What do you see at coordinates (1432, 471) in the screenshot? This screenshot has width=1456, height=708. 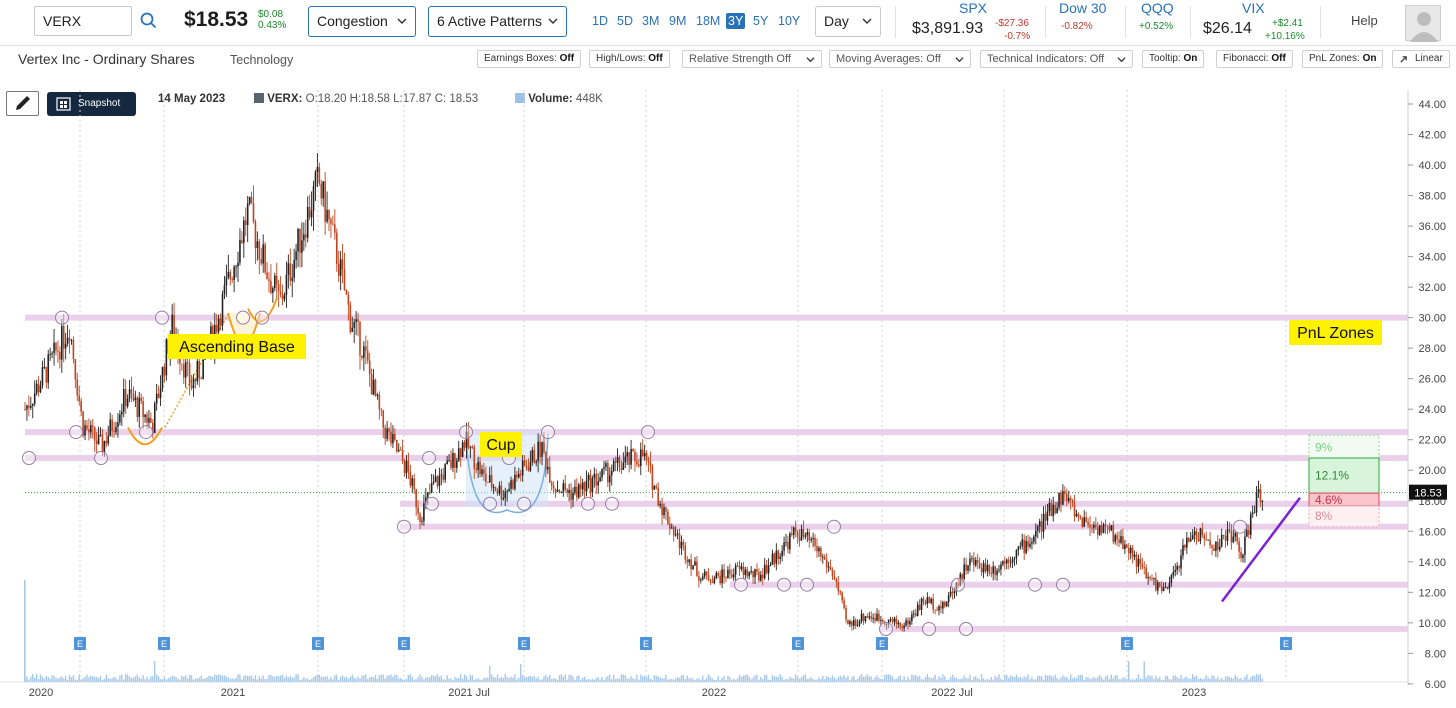 I see `y-tick-label: 20.00` at bounding box center [1432, 471].